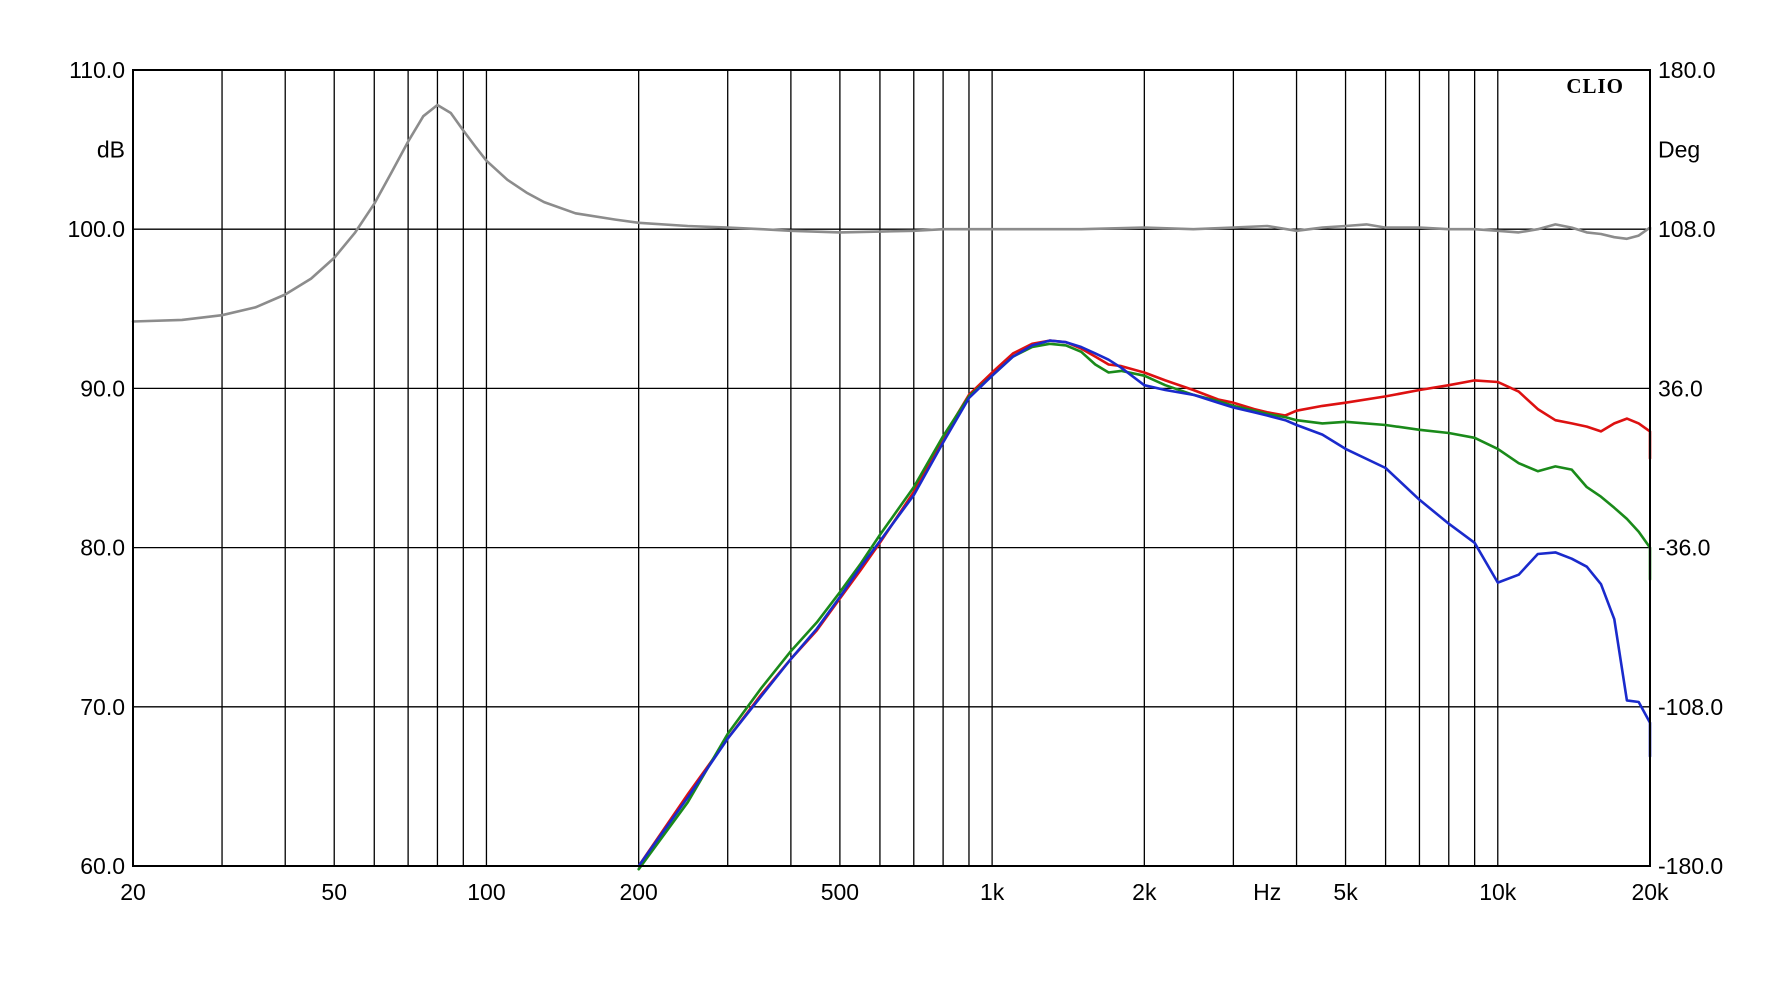 The height and width of the screenshot is (1001, 1772). Describe the element at coordinates (97, 70) in the screenshot. I see `left-tick-label: 110.0` at that location.